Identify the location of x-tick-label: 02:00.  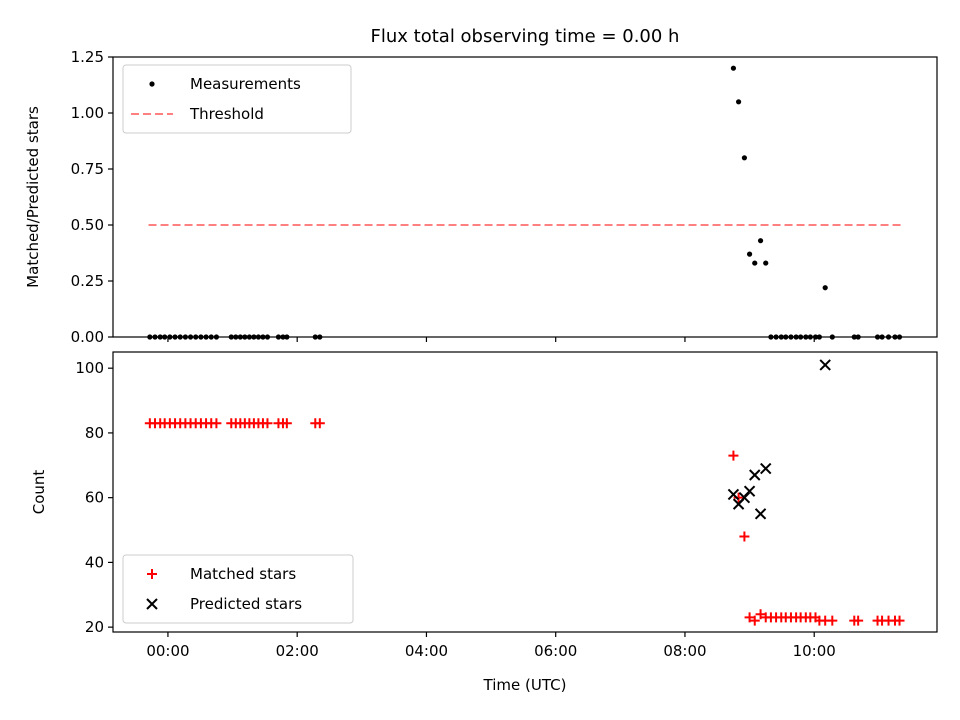
(297, 651).